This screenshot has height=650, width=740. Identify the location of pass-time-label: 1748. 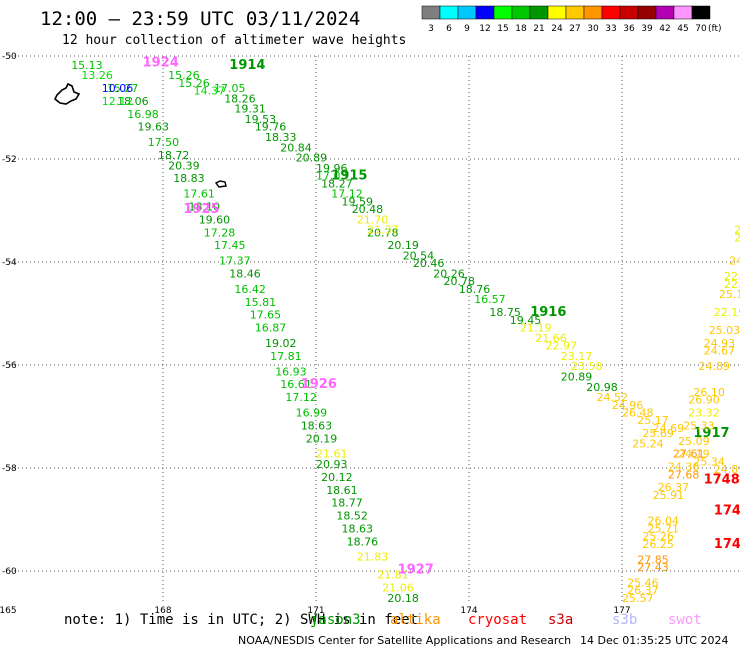
(722, 479).